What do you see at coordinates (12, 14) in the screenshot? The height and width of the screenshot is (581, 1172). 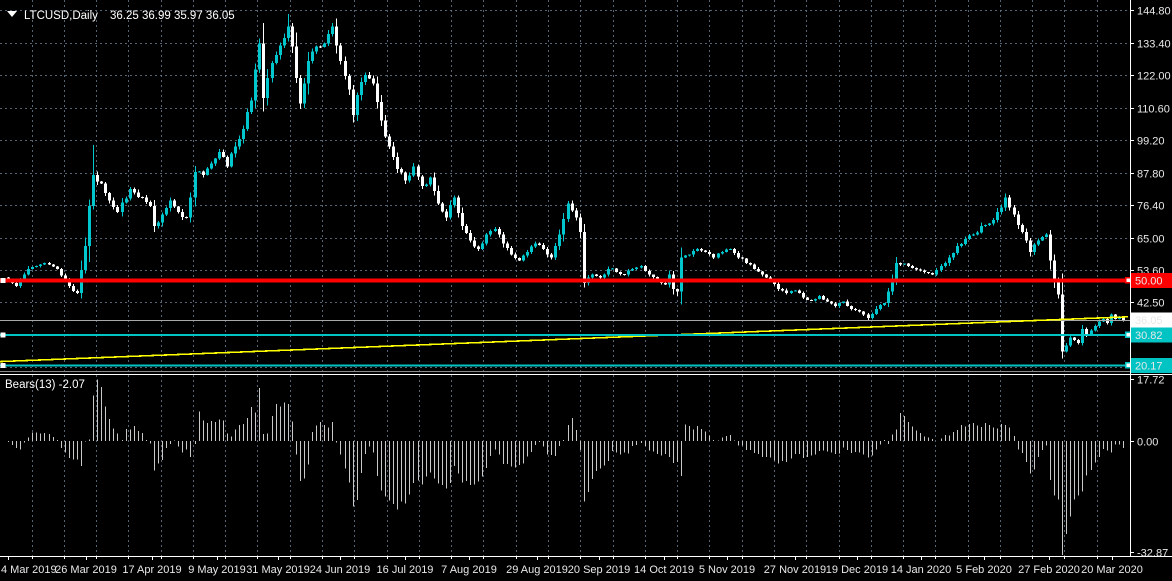 I see `collapse-arrow-icon` at bounding box center [12, 14].